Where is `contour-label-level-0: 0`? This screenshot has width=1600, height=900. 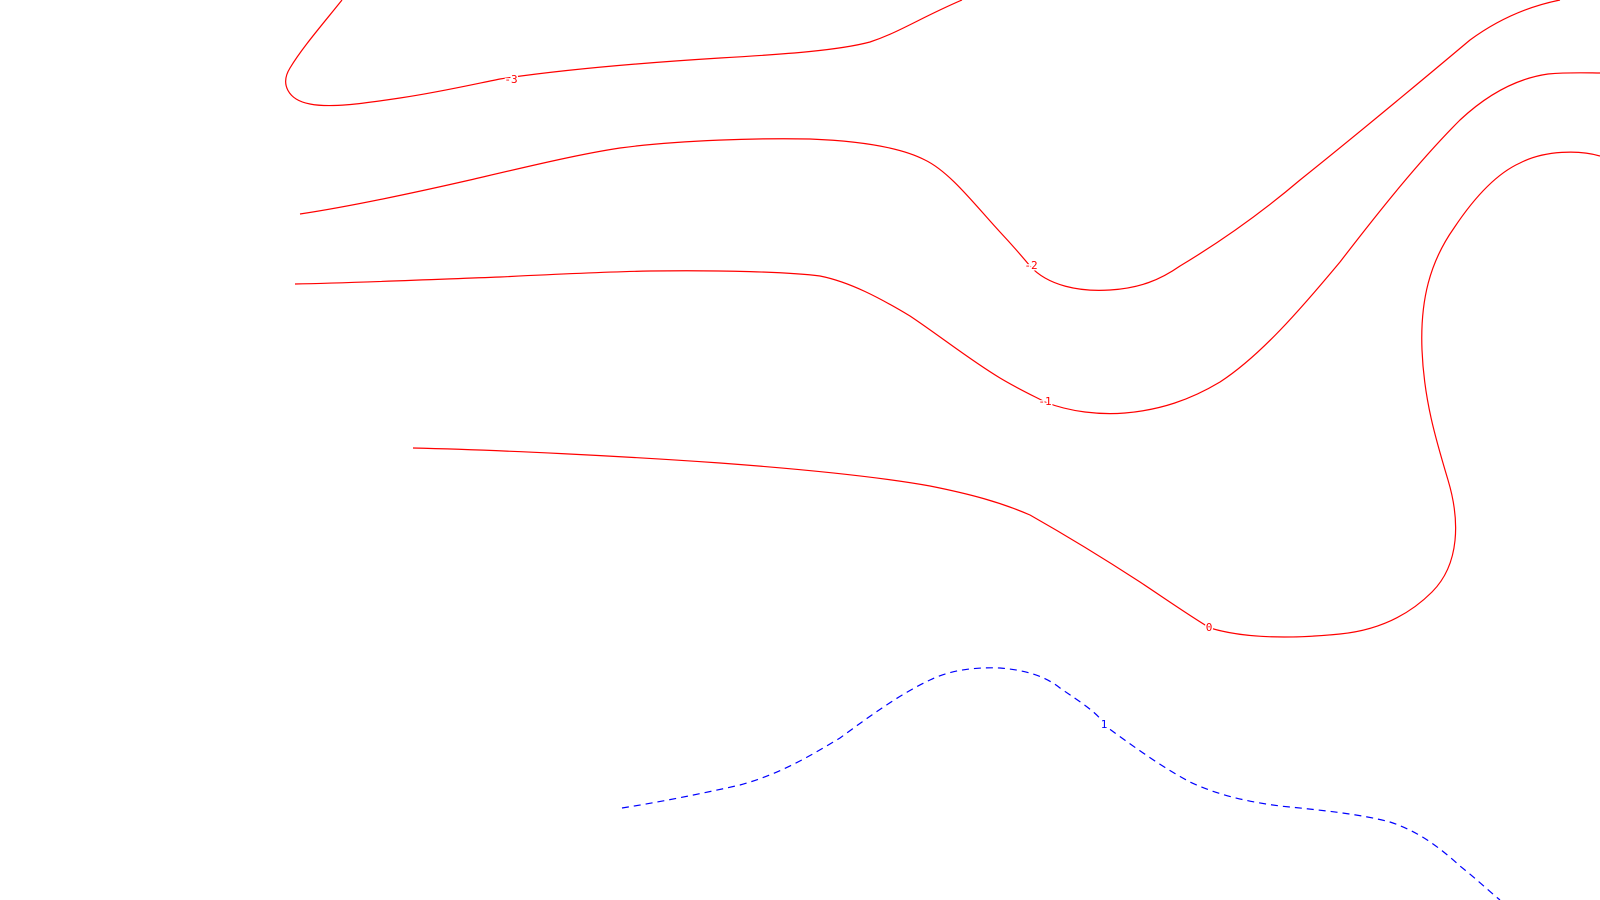
contour-label-level-0: 0 is located at coordinates (1209, 627).